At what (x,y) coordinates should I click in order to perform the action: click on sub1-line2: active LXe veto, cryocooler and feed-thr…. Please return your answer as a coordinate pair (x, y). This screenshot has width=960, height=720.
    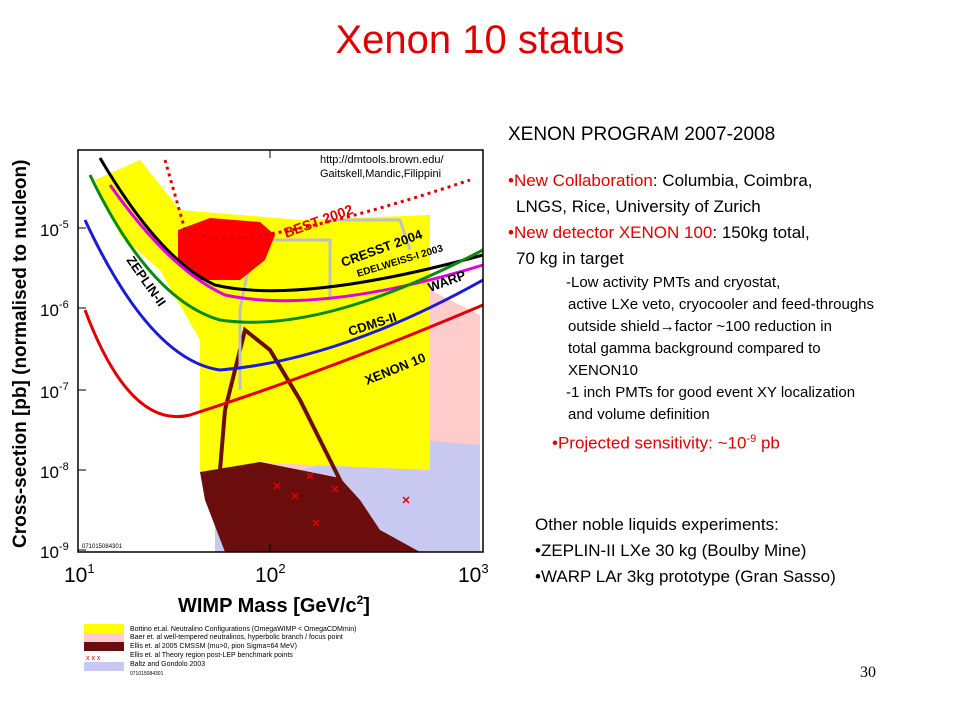
    Looking at the image, I should click on (721, 304).